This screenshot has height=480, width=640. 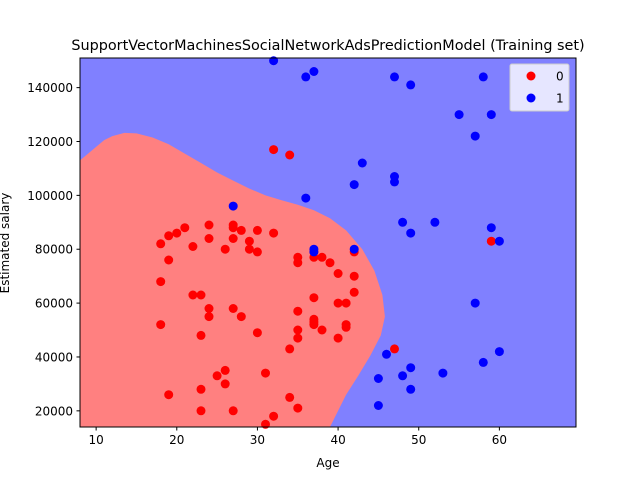 I want to click on legend: 0 1, so click(x=539, y=87).